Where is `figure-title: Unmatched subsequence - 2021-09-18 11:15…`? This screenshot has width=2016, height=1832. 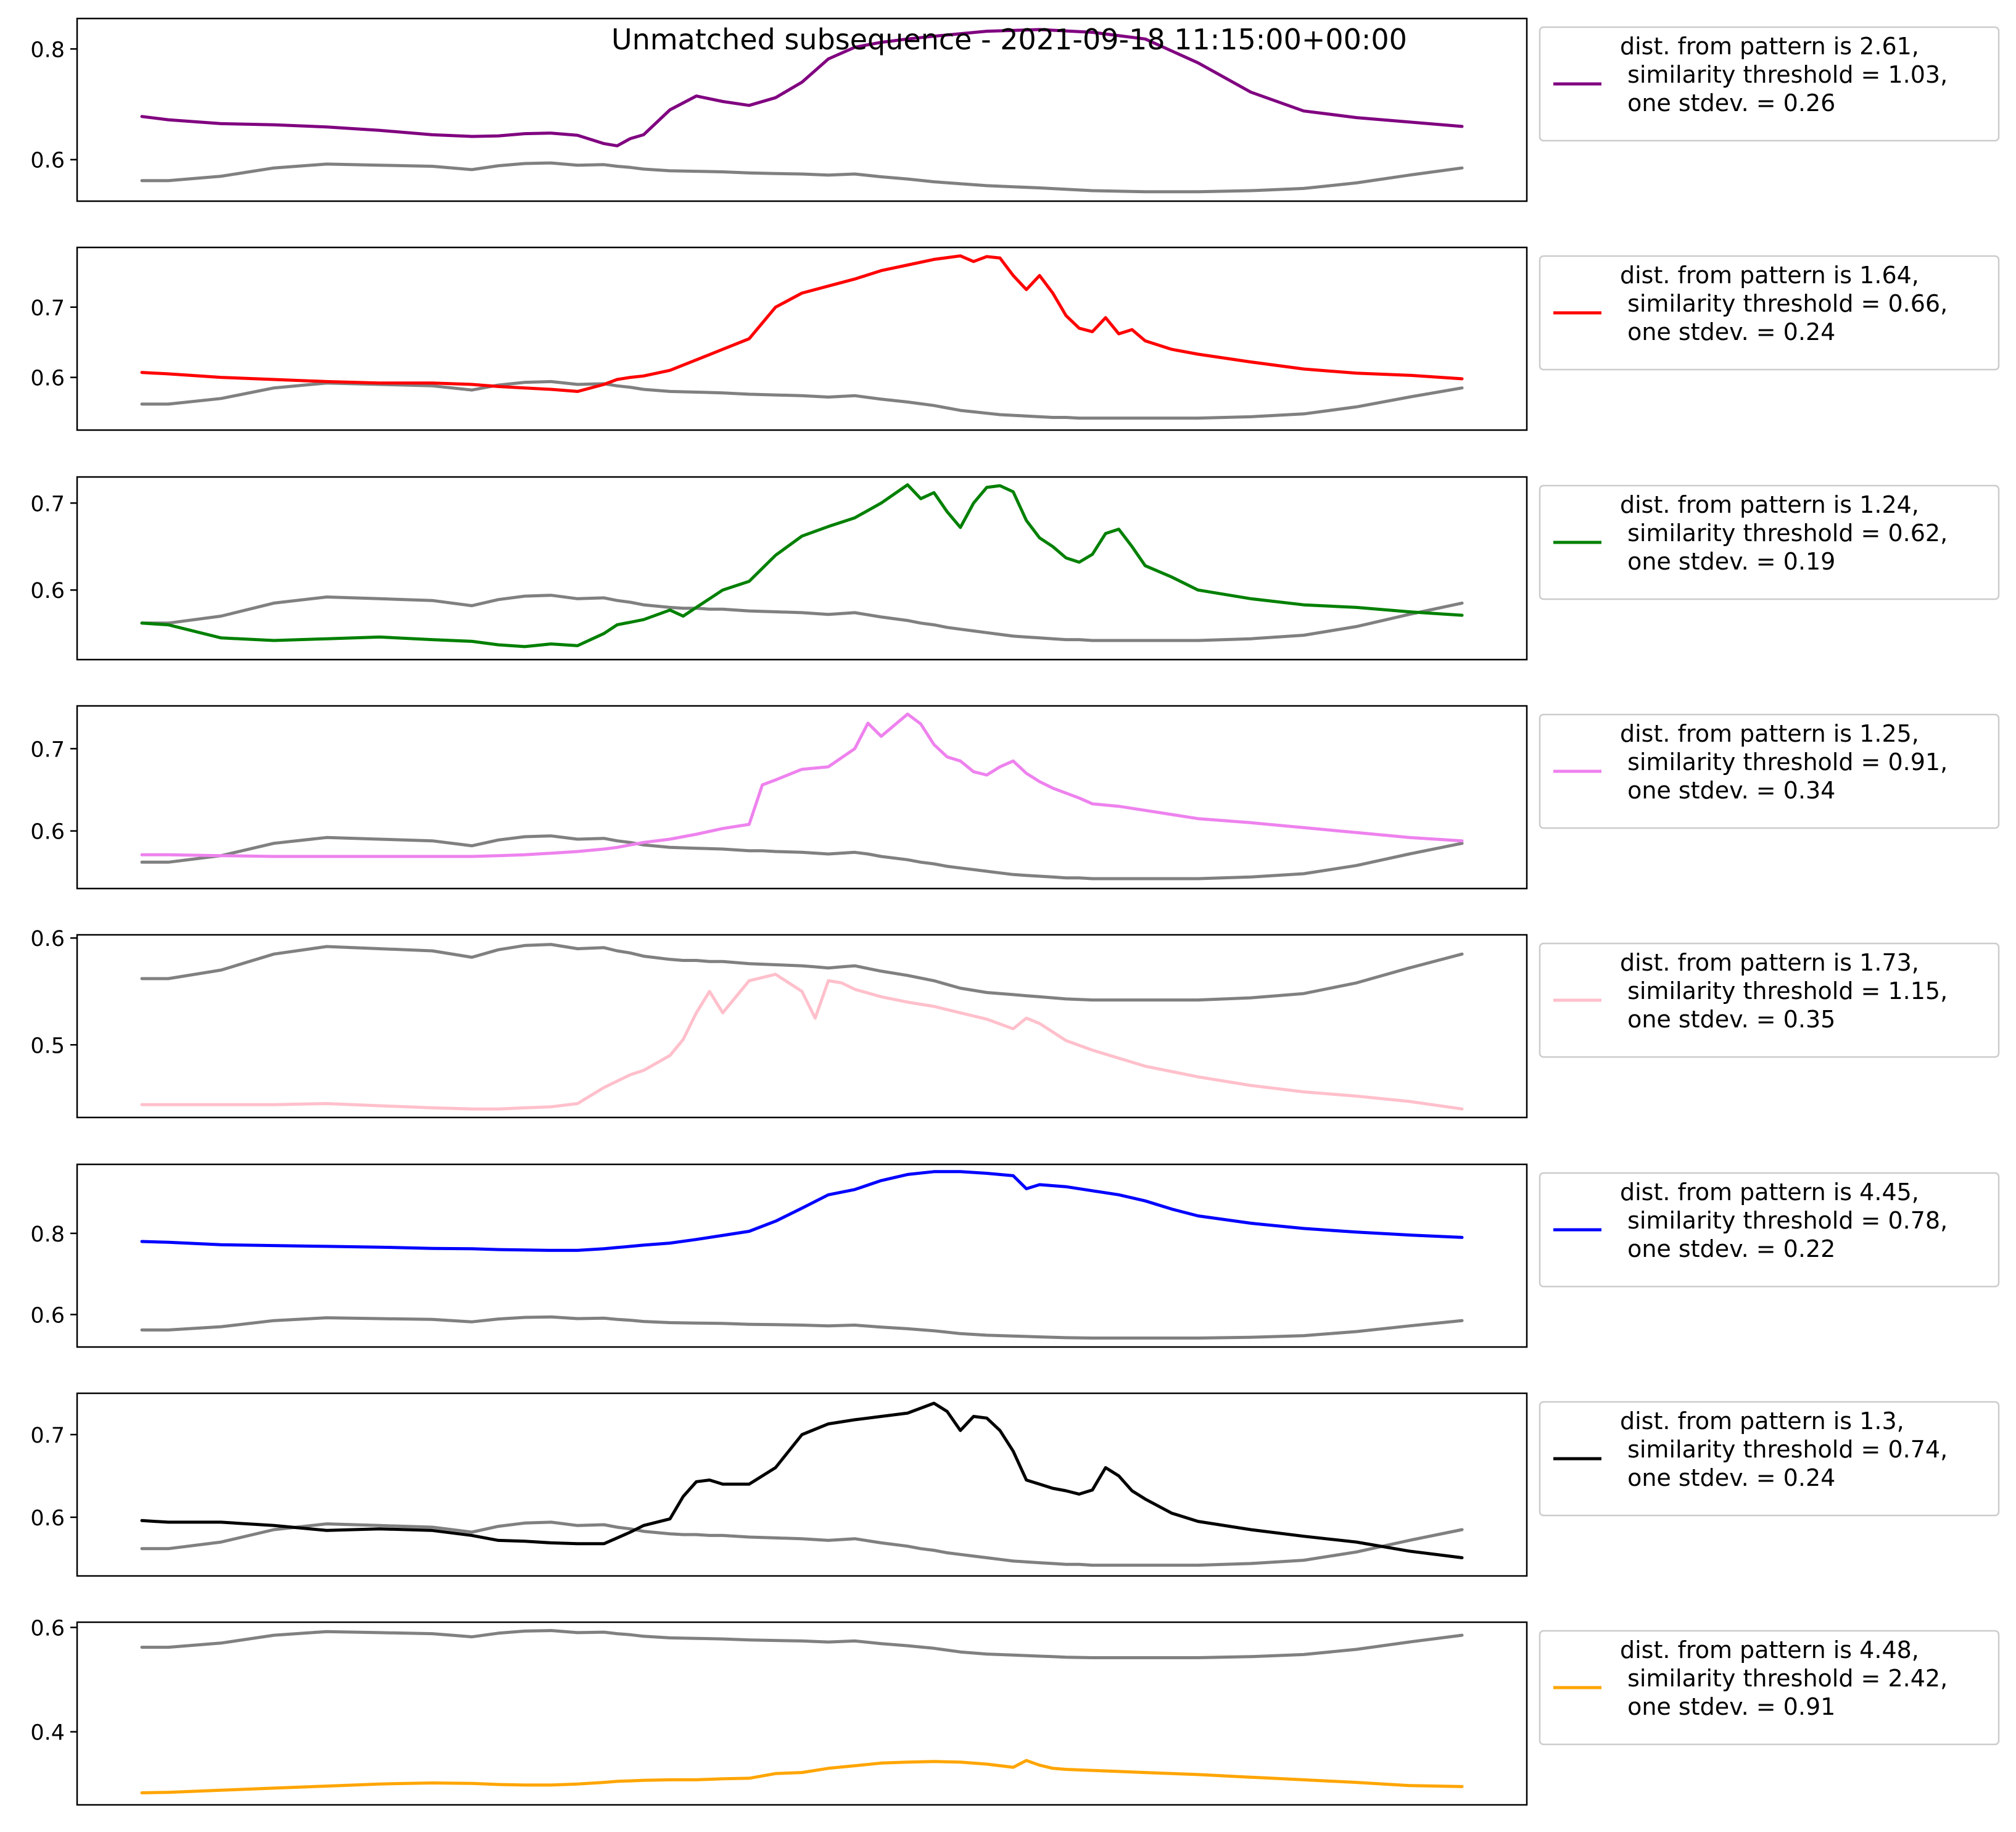
figure-title: Unmatched subsequence - 2021-09-18 11:15… is located at coordinates (1009, 39).